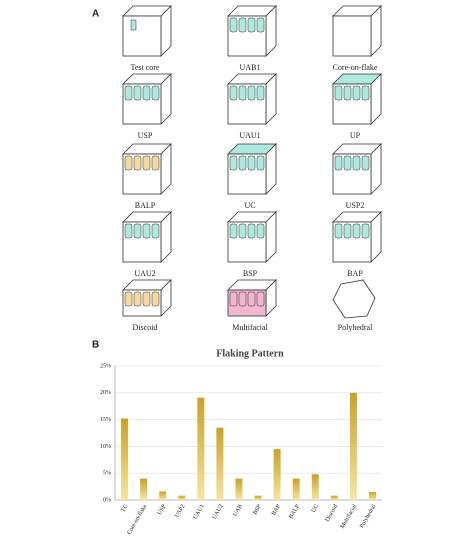  Describe the element at coordinates (137, 519) in the screenshot. I see `x-tick-label: Core-on-flake` at that location.